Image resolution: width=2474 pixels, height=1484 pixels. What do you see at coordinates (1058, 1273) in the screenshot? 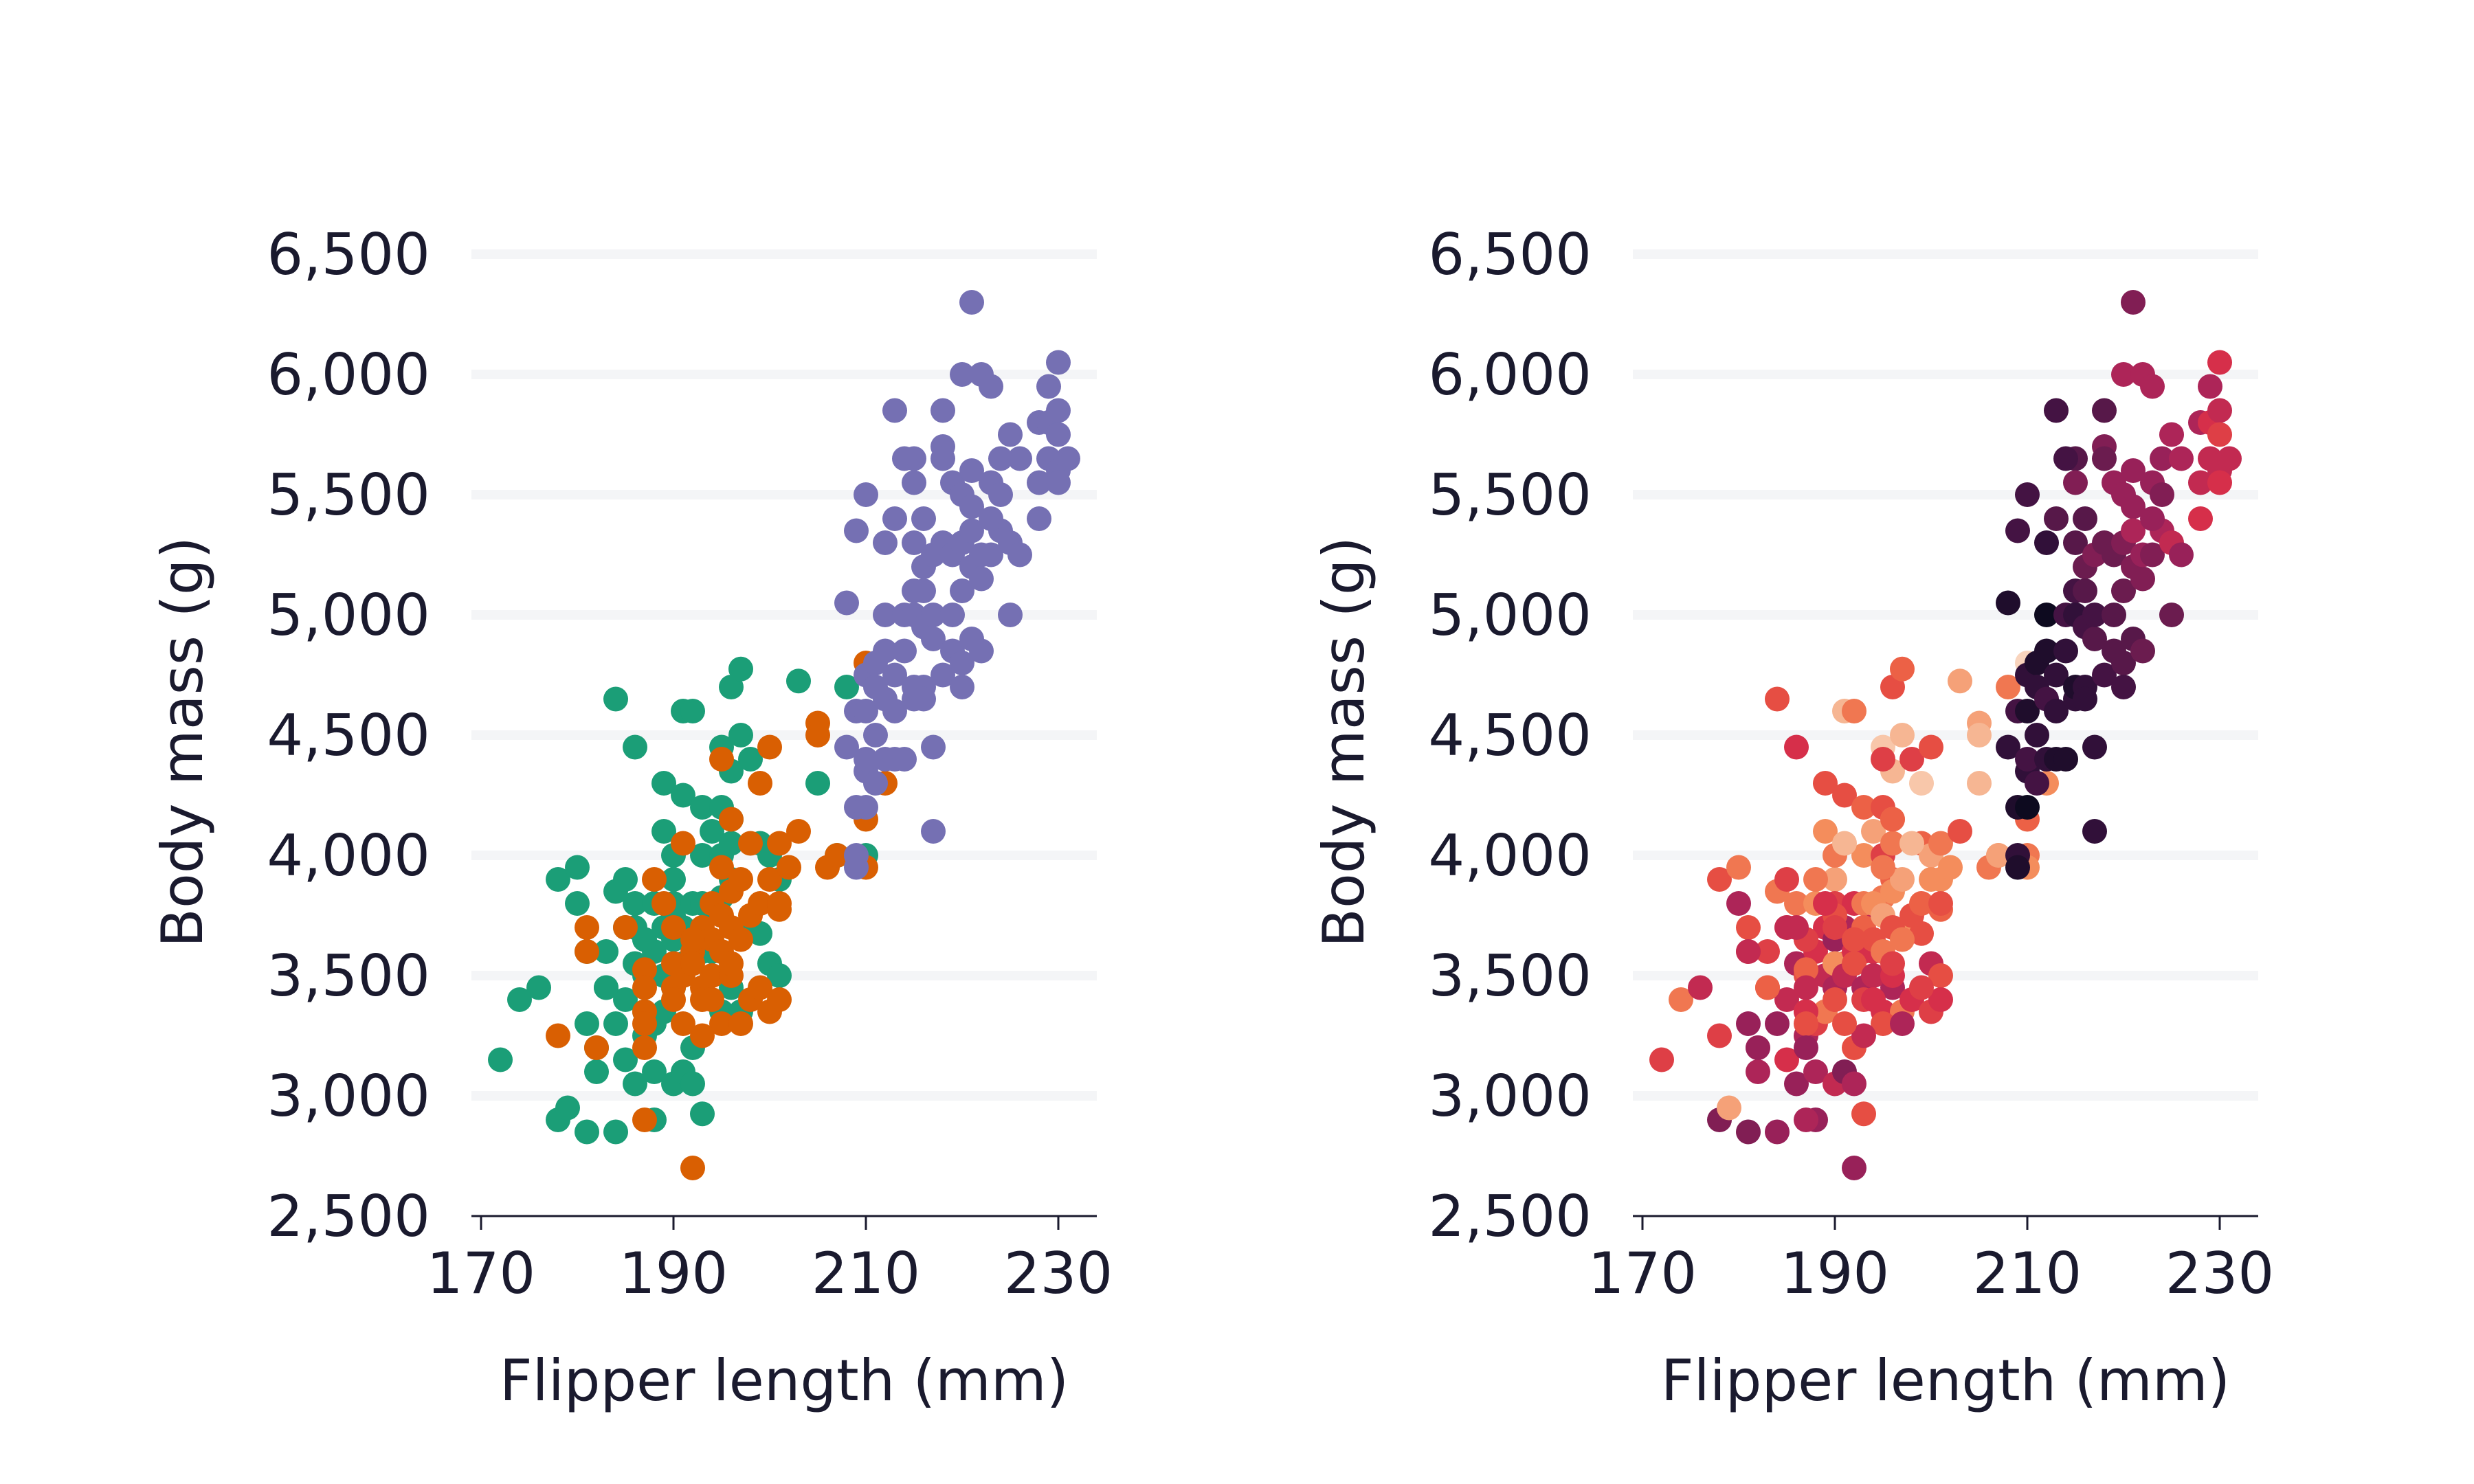
I see `x-tick-label: 230` at bounding box center [1058, 1273].